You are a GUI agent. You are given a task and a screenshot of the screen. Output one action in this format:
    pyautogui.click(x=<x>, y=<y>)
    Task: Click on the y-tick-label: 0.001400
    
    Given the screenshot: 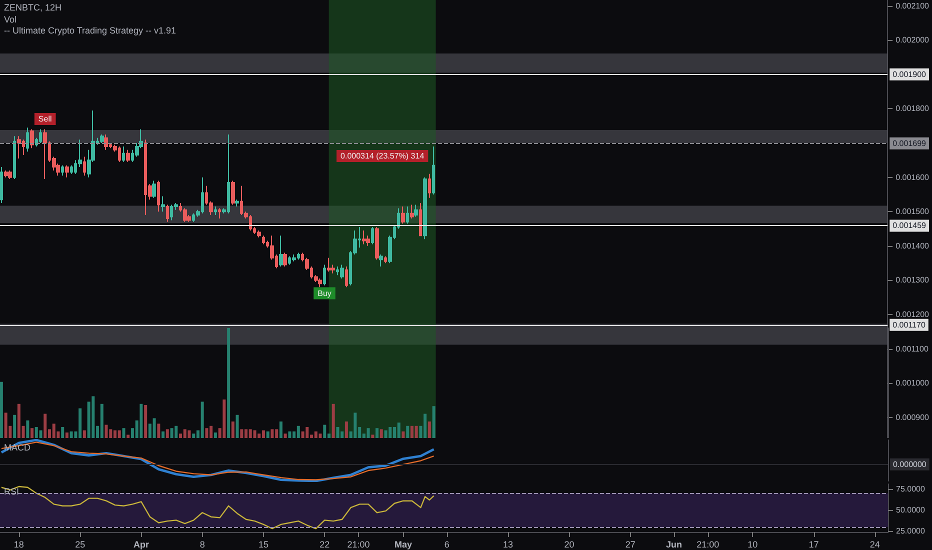 What is the action you would take?
    pyautogui.click(x=913, y=245)
    